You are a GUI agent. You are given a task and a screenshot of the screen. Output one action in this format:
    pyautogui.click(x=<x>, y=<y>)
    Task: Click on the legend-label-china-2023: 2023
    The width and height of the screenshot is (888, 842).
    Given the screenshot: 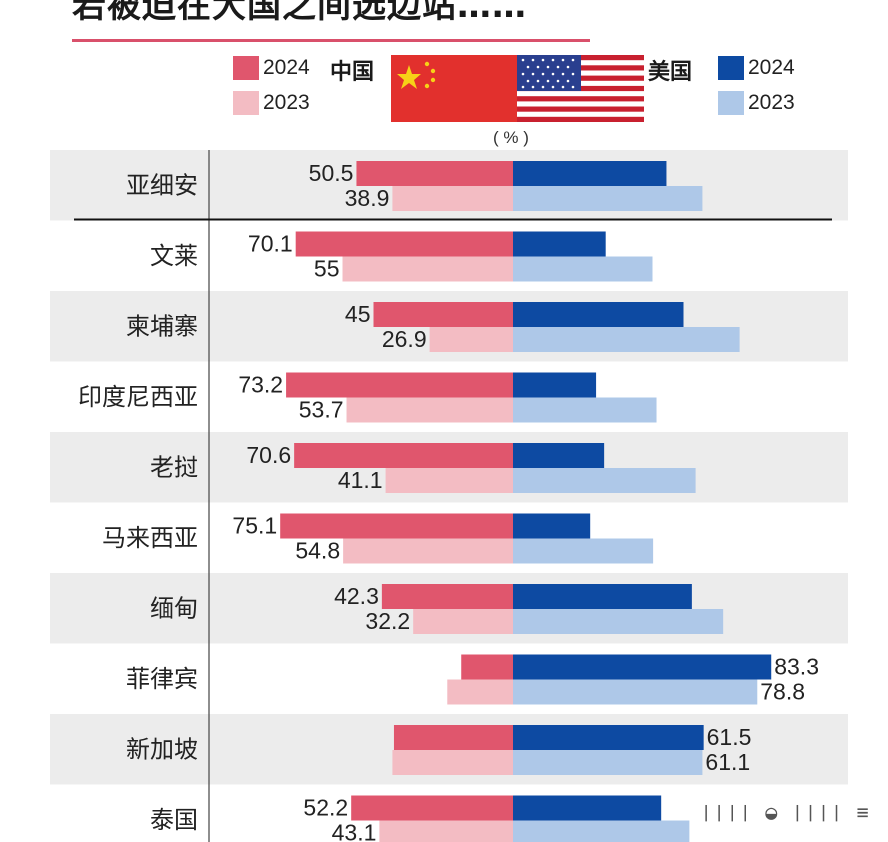 What is the action you would take?
    pyautogui.click(x=286, y=102)
    